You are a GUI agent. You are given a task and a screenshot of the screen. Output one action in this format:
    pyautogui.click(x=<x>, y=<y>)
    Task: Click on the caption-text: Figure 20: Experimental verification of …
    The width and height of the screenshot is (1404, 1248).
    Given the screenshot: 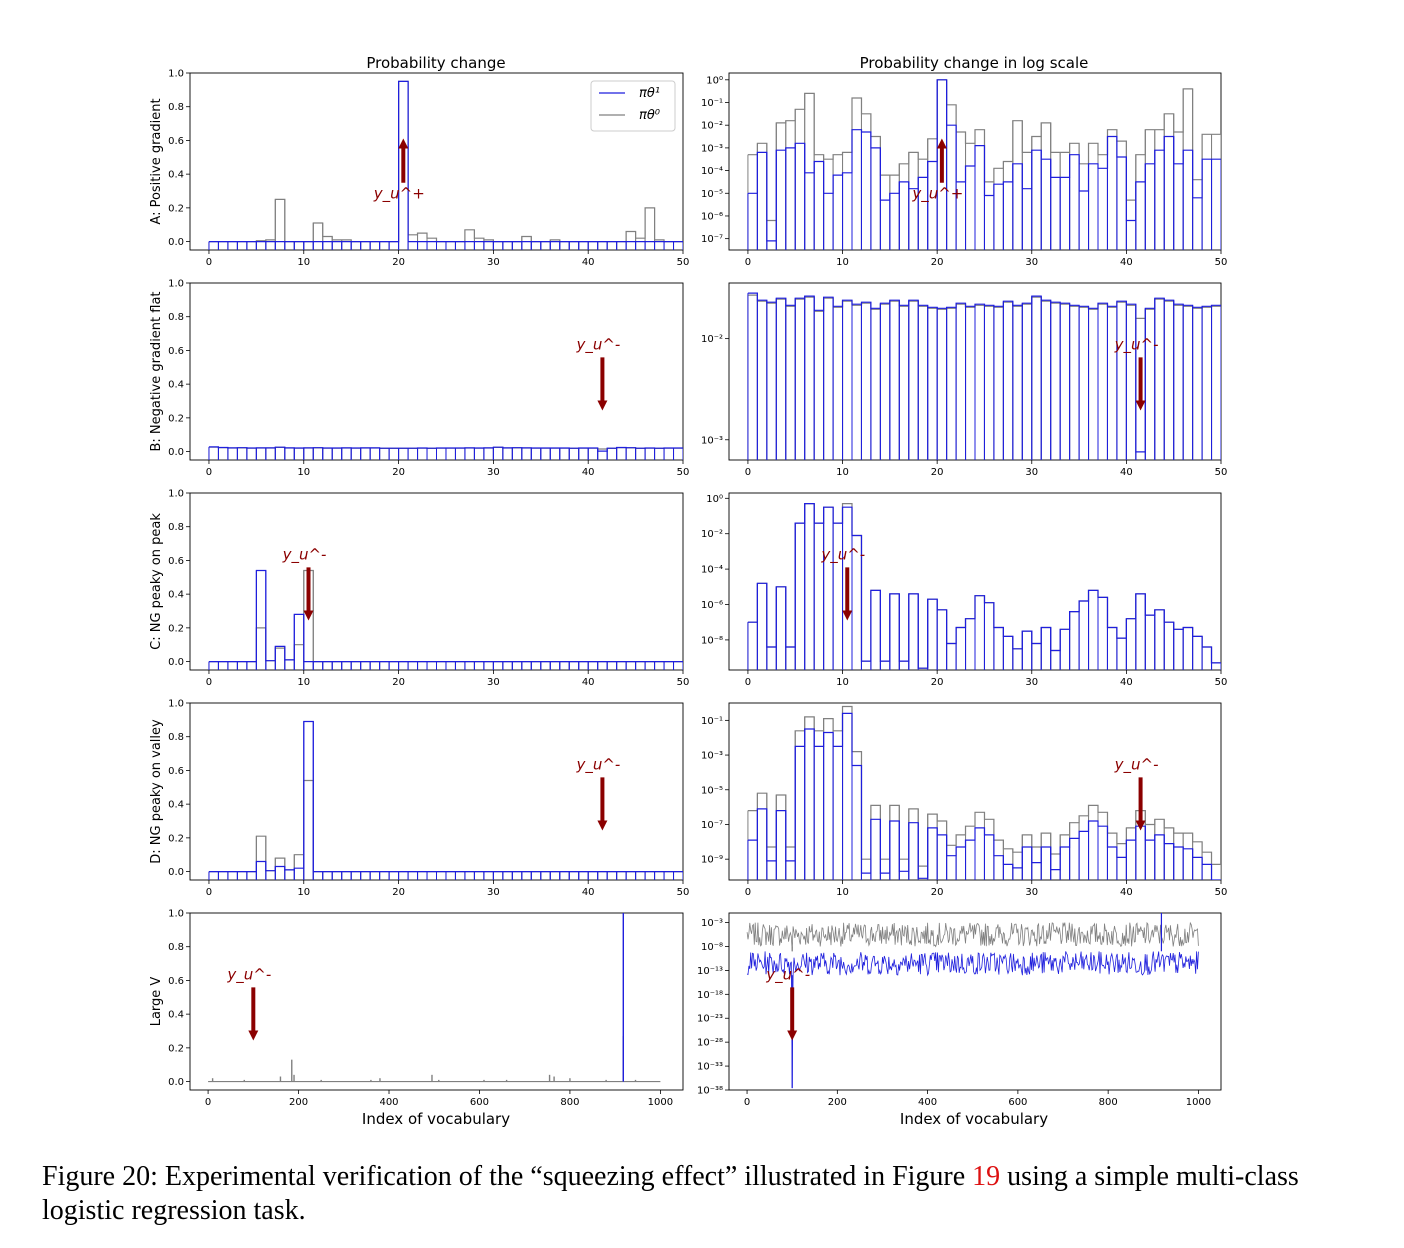 What is the action you would take?
    pyautogui.click(x=507, y=1176)
    